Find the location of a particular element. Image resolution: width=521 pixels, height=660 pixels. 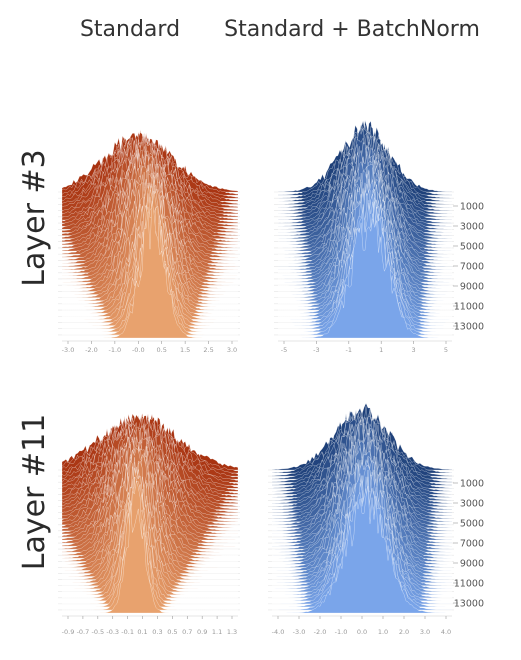

row-label-layer-11: Layer #11 is located at coordinates (34, 492).